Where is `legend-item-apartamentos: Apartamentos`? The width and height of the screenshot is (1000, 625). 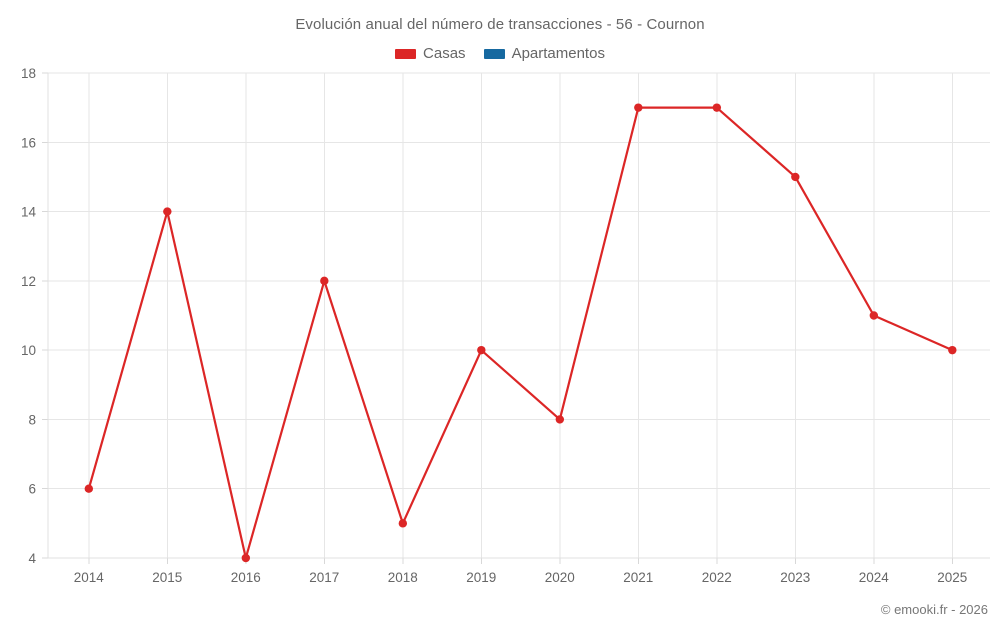 legend-item-apartamentos: Apartamentos is located at coordinates (544, 53).